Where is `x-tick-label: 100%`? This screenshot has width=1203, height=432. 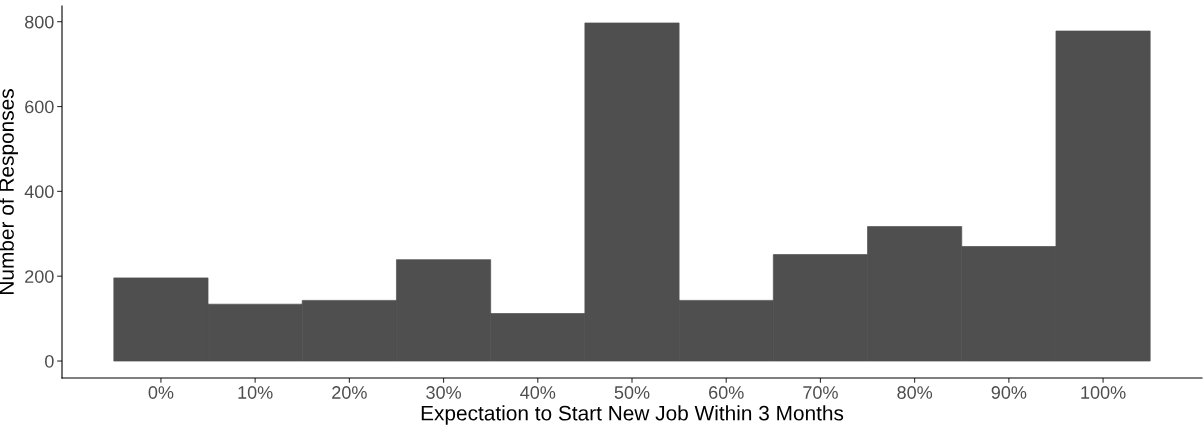 x-tick-label: 100% is located at coordinates (1103, 392).